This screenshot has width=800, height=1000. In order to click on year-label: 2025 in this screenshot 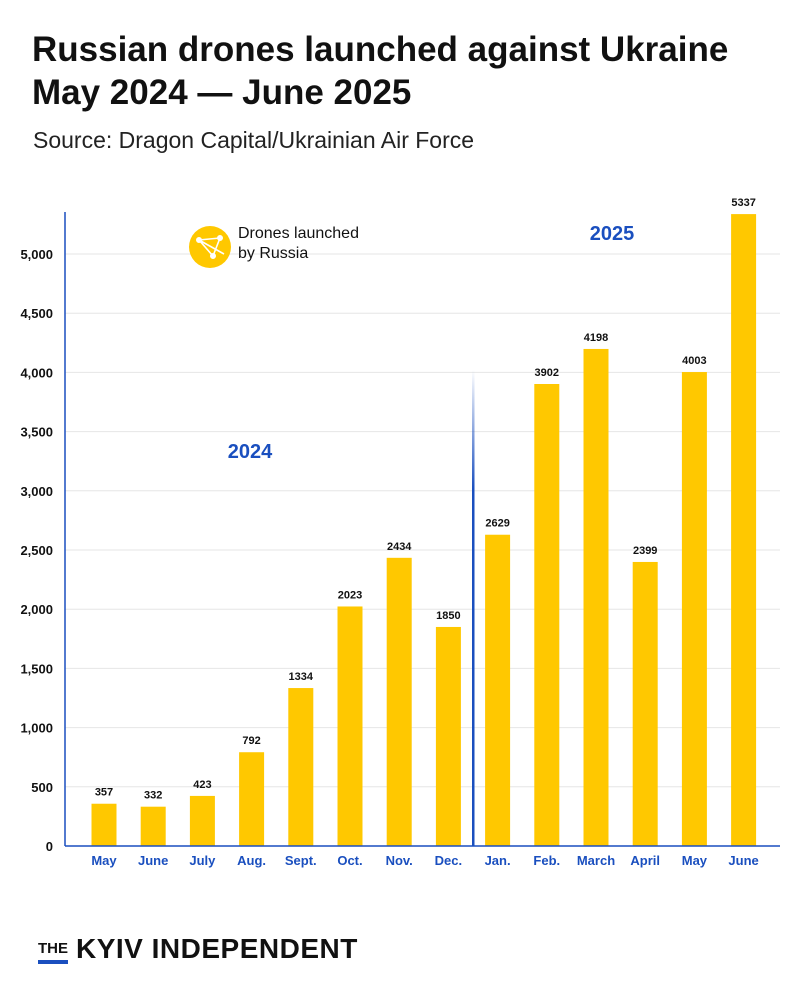, I will do `click(612, 234)`.